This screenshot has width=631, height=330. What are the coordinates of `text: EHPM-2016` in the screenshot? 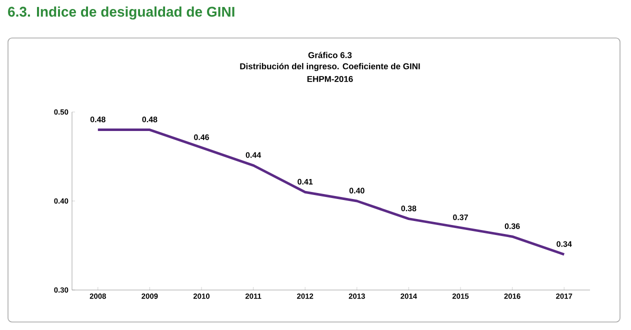 It's located at (330, 79).